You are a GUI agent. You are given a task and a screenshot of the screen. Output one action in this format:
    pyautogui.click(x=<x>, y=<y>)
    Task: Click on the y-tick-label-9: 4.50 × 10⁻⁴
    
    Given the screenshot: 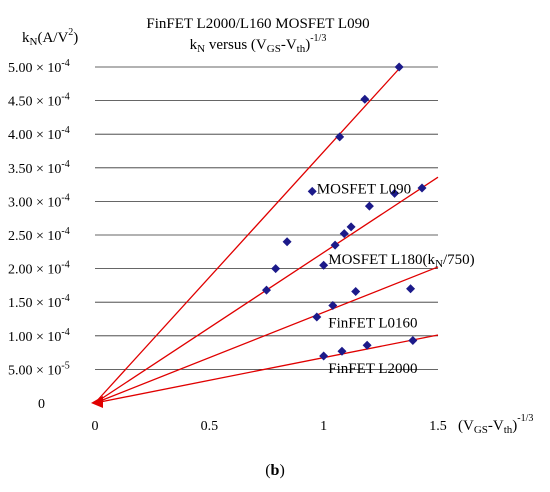 What is the action you would take?
    pyautogui.click(x=39, y=101)
    